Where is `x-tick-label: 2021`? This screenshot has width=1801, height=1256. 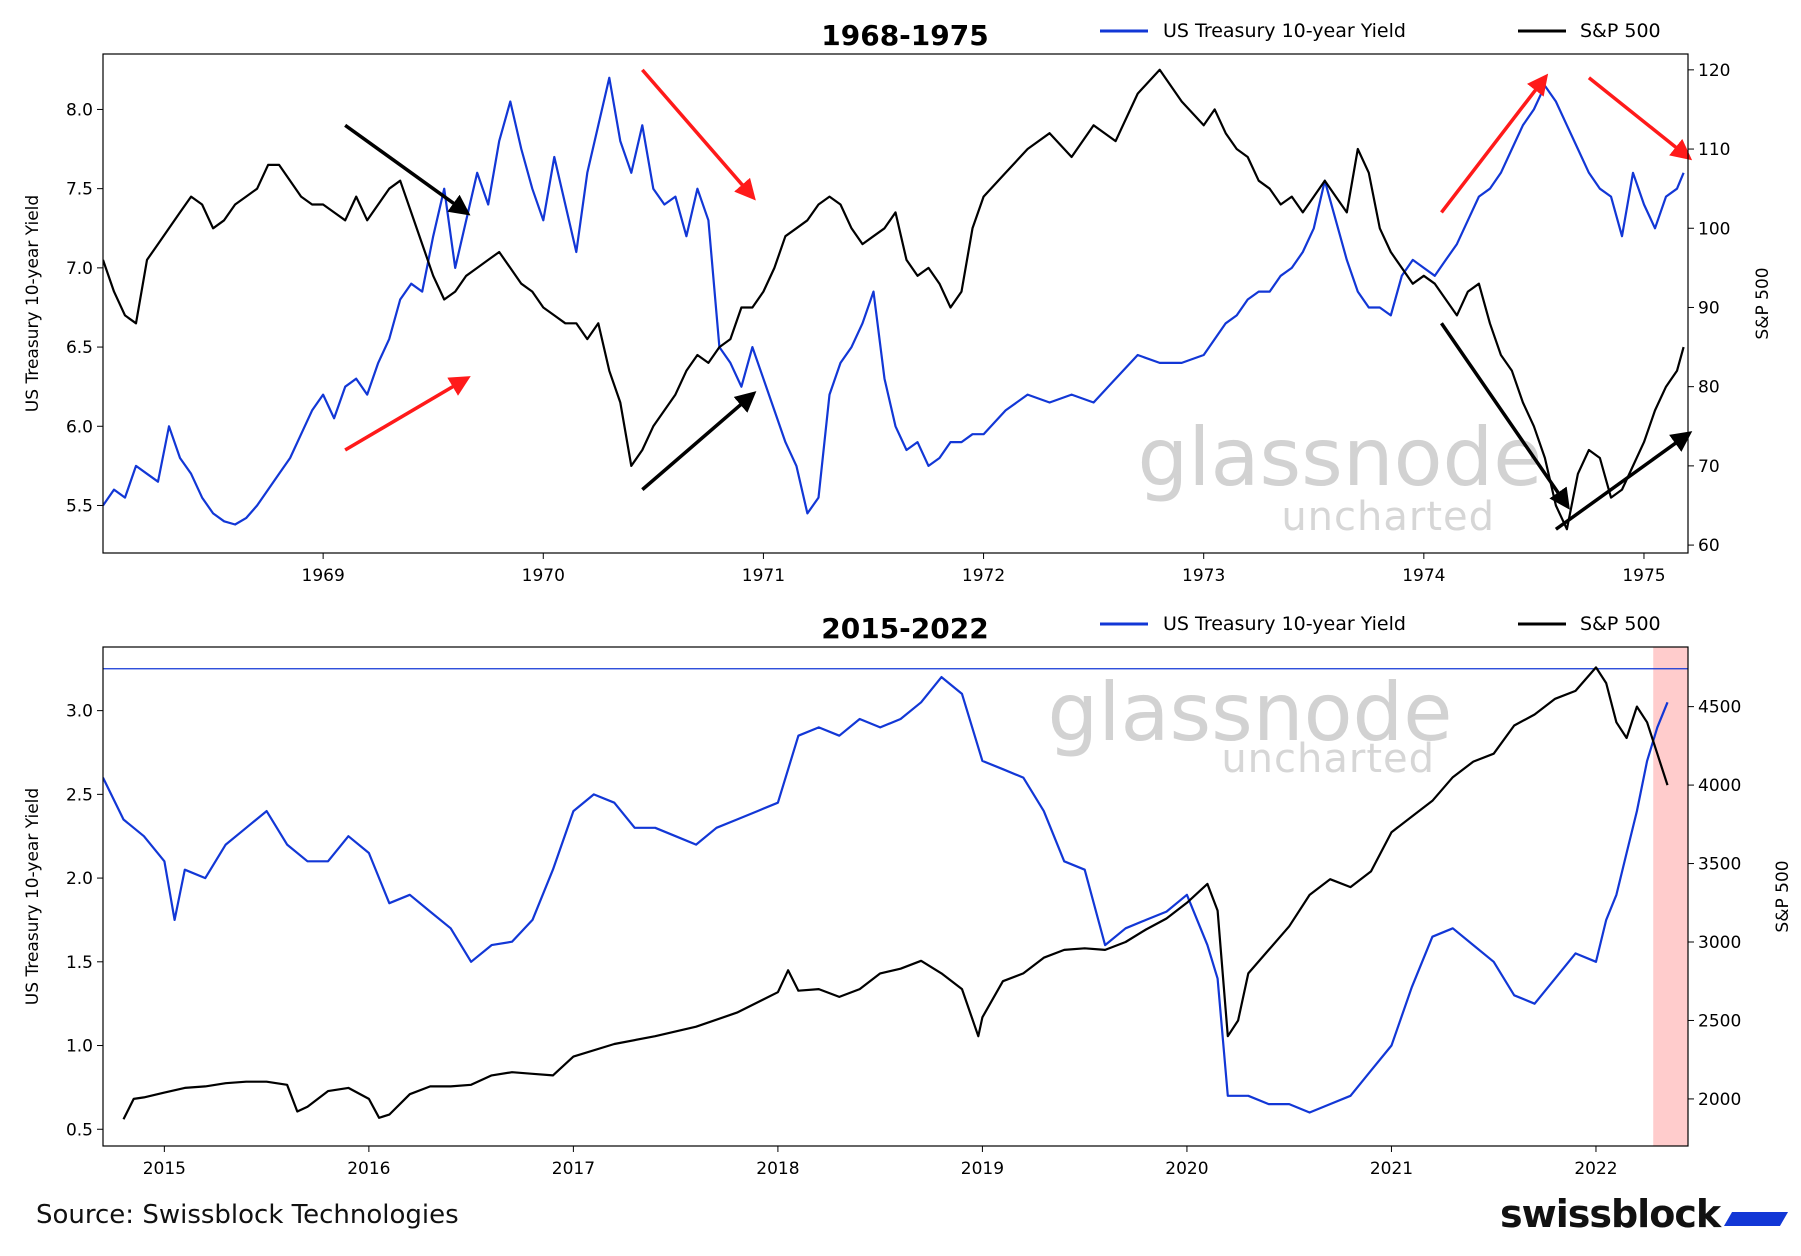
x-tick-label: 2021 is located at coordinates (1391, 1169).